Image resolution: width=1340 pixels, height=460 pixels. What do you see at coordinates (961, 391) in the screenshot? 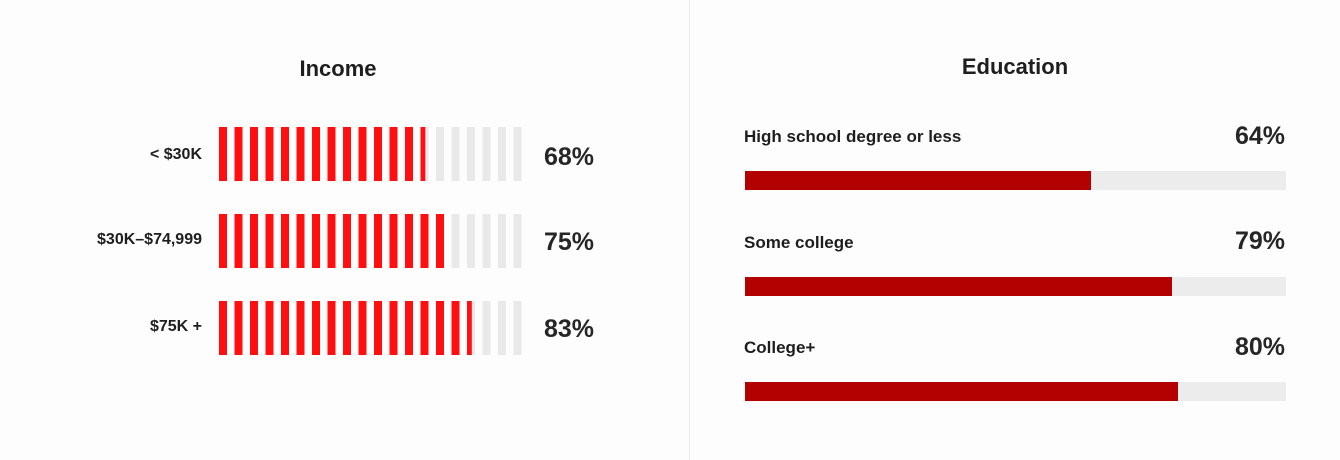
I see `education-bar-college-plus` at bounding box center [961, 391].